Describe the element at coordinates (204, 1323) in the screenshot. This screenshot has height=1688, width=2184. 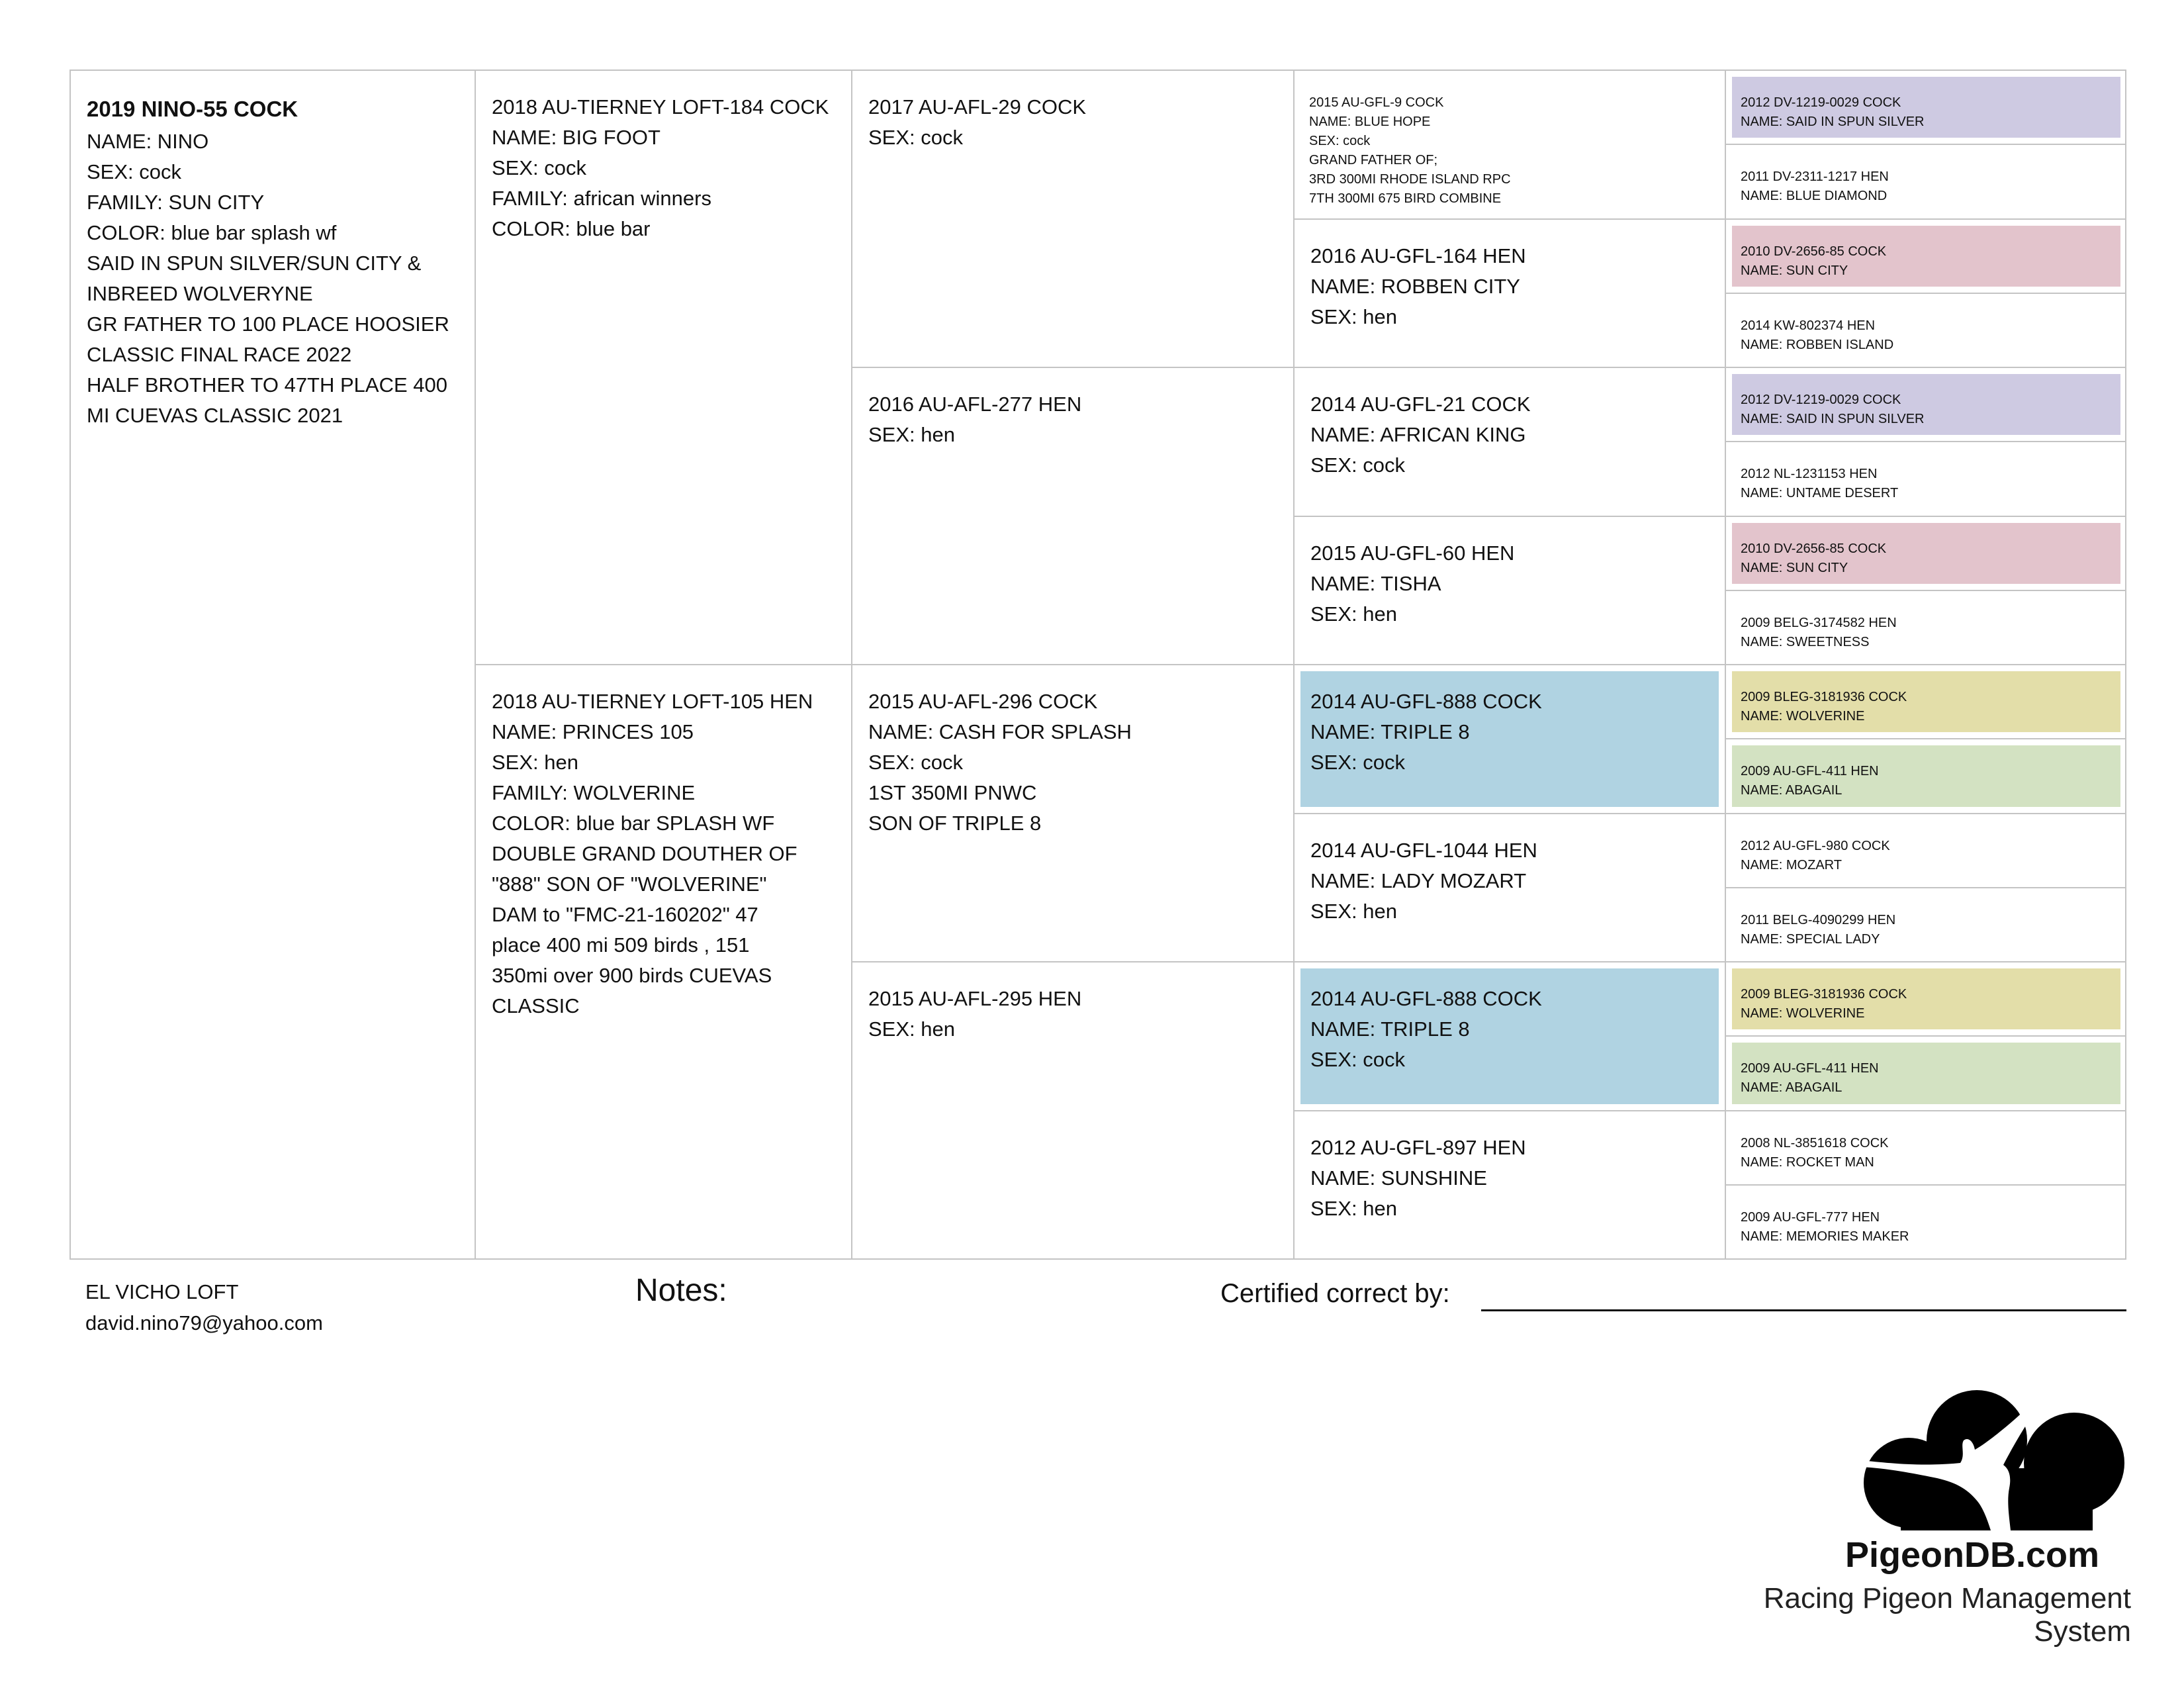
I see `owner-email: david.nino79@yahoo.com` at that location.